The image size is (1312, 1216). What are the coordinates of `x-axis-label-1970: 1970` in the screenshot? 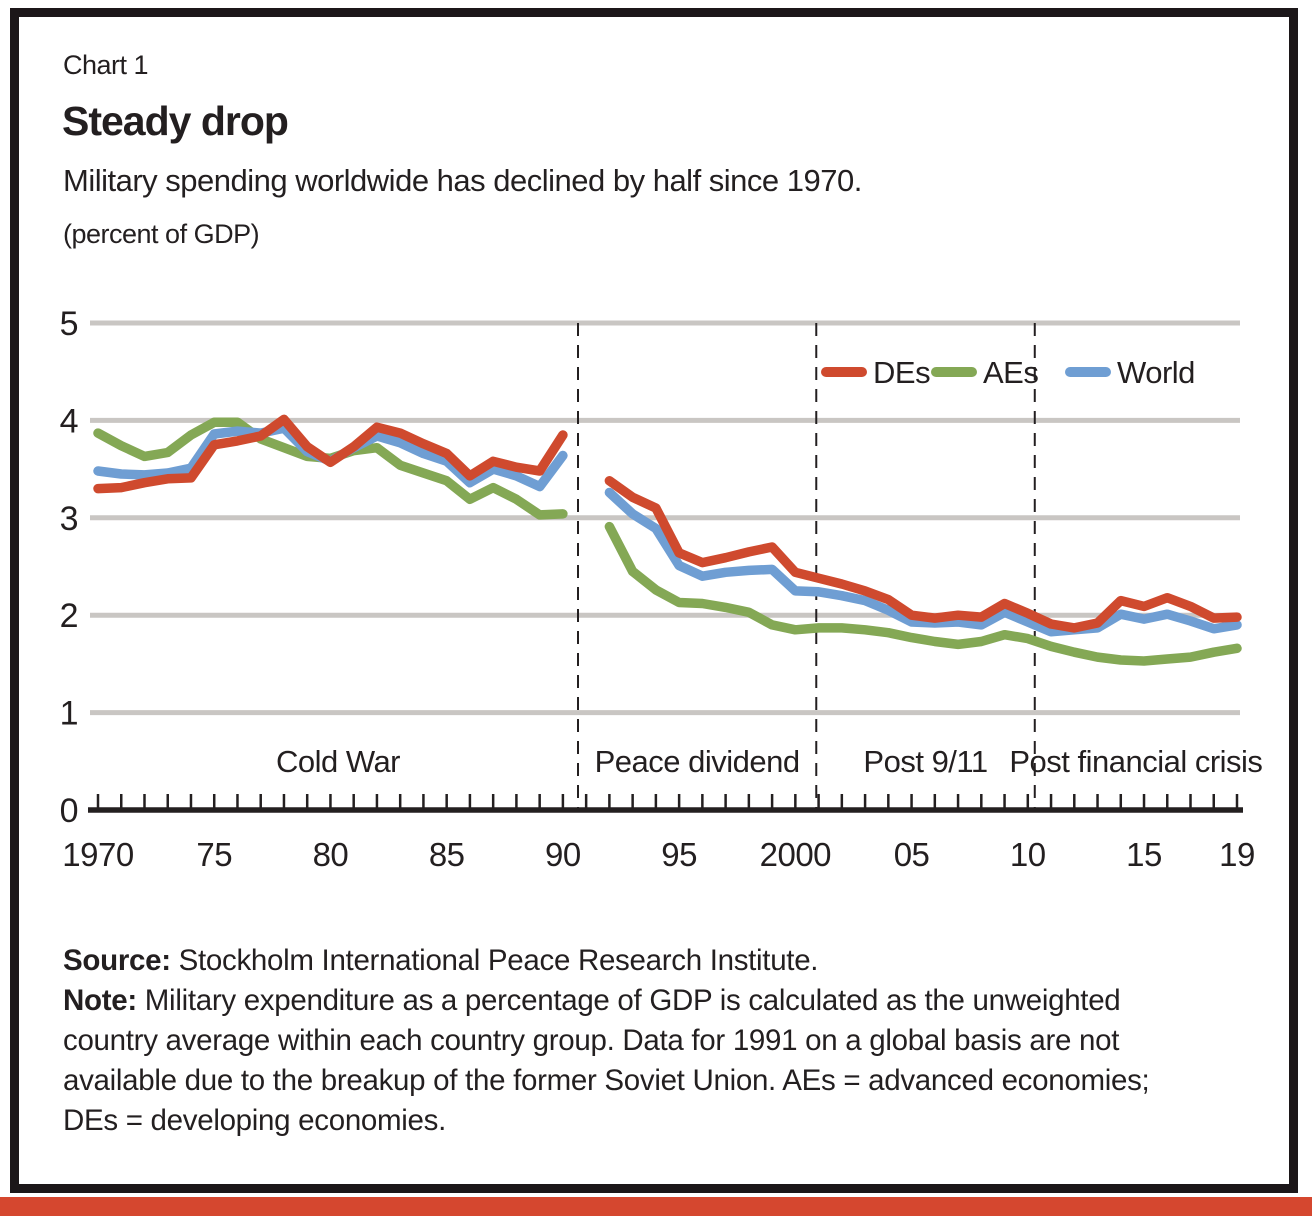 It's located at (98, 854).